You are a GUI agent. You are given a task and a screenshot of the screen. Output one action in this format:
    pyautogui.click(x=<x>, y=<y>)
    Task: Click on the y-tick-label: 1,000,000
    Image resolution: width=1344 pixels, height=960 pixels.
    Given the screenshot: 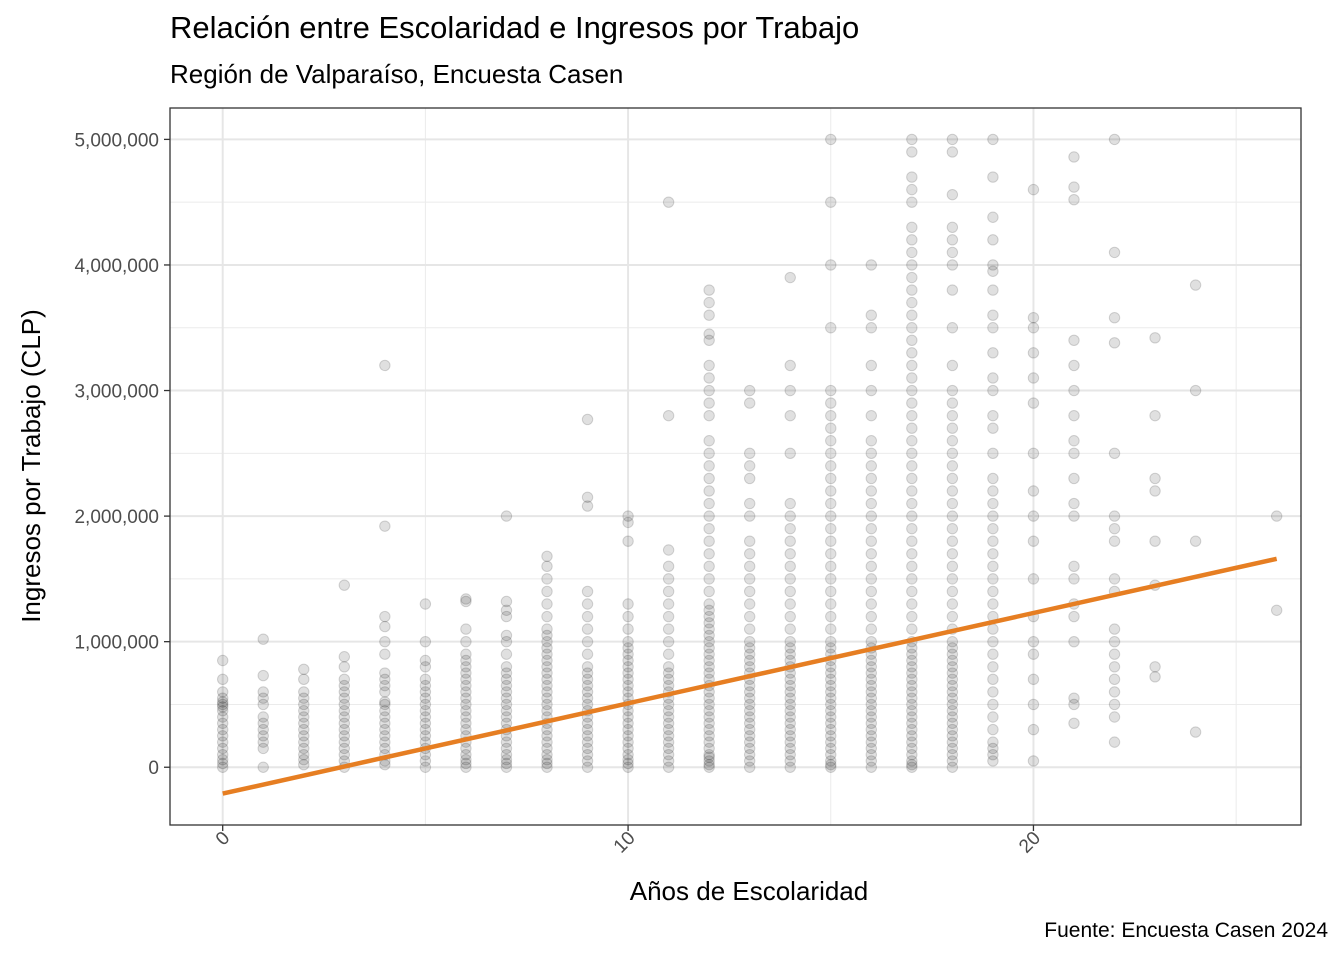 What is the action you would take?
    pyautogui.click(x=116, y=643)
    